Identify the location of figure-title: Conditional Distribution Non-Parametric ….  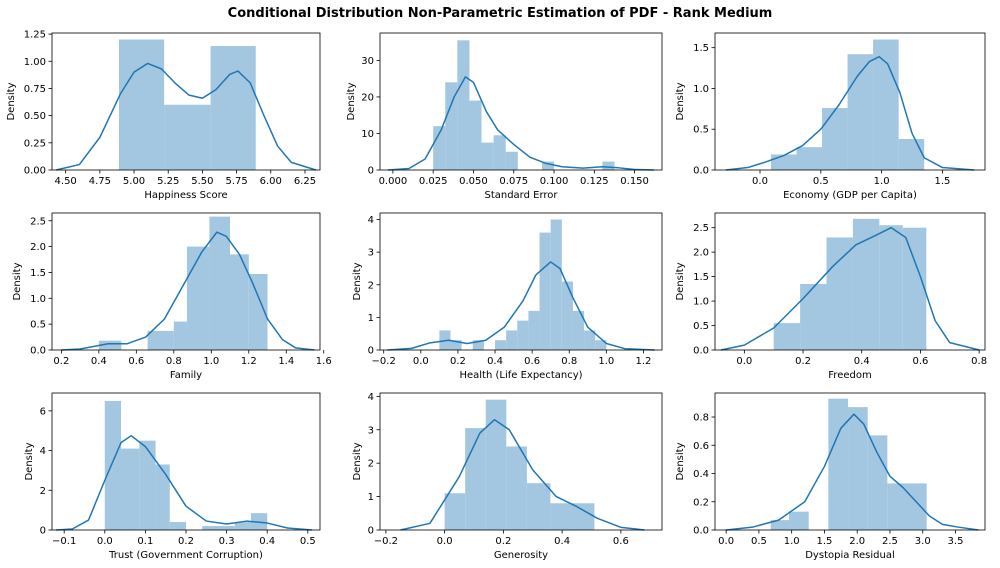
(500, 13).